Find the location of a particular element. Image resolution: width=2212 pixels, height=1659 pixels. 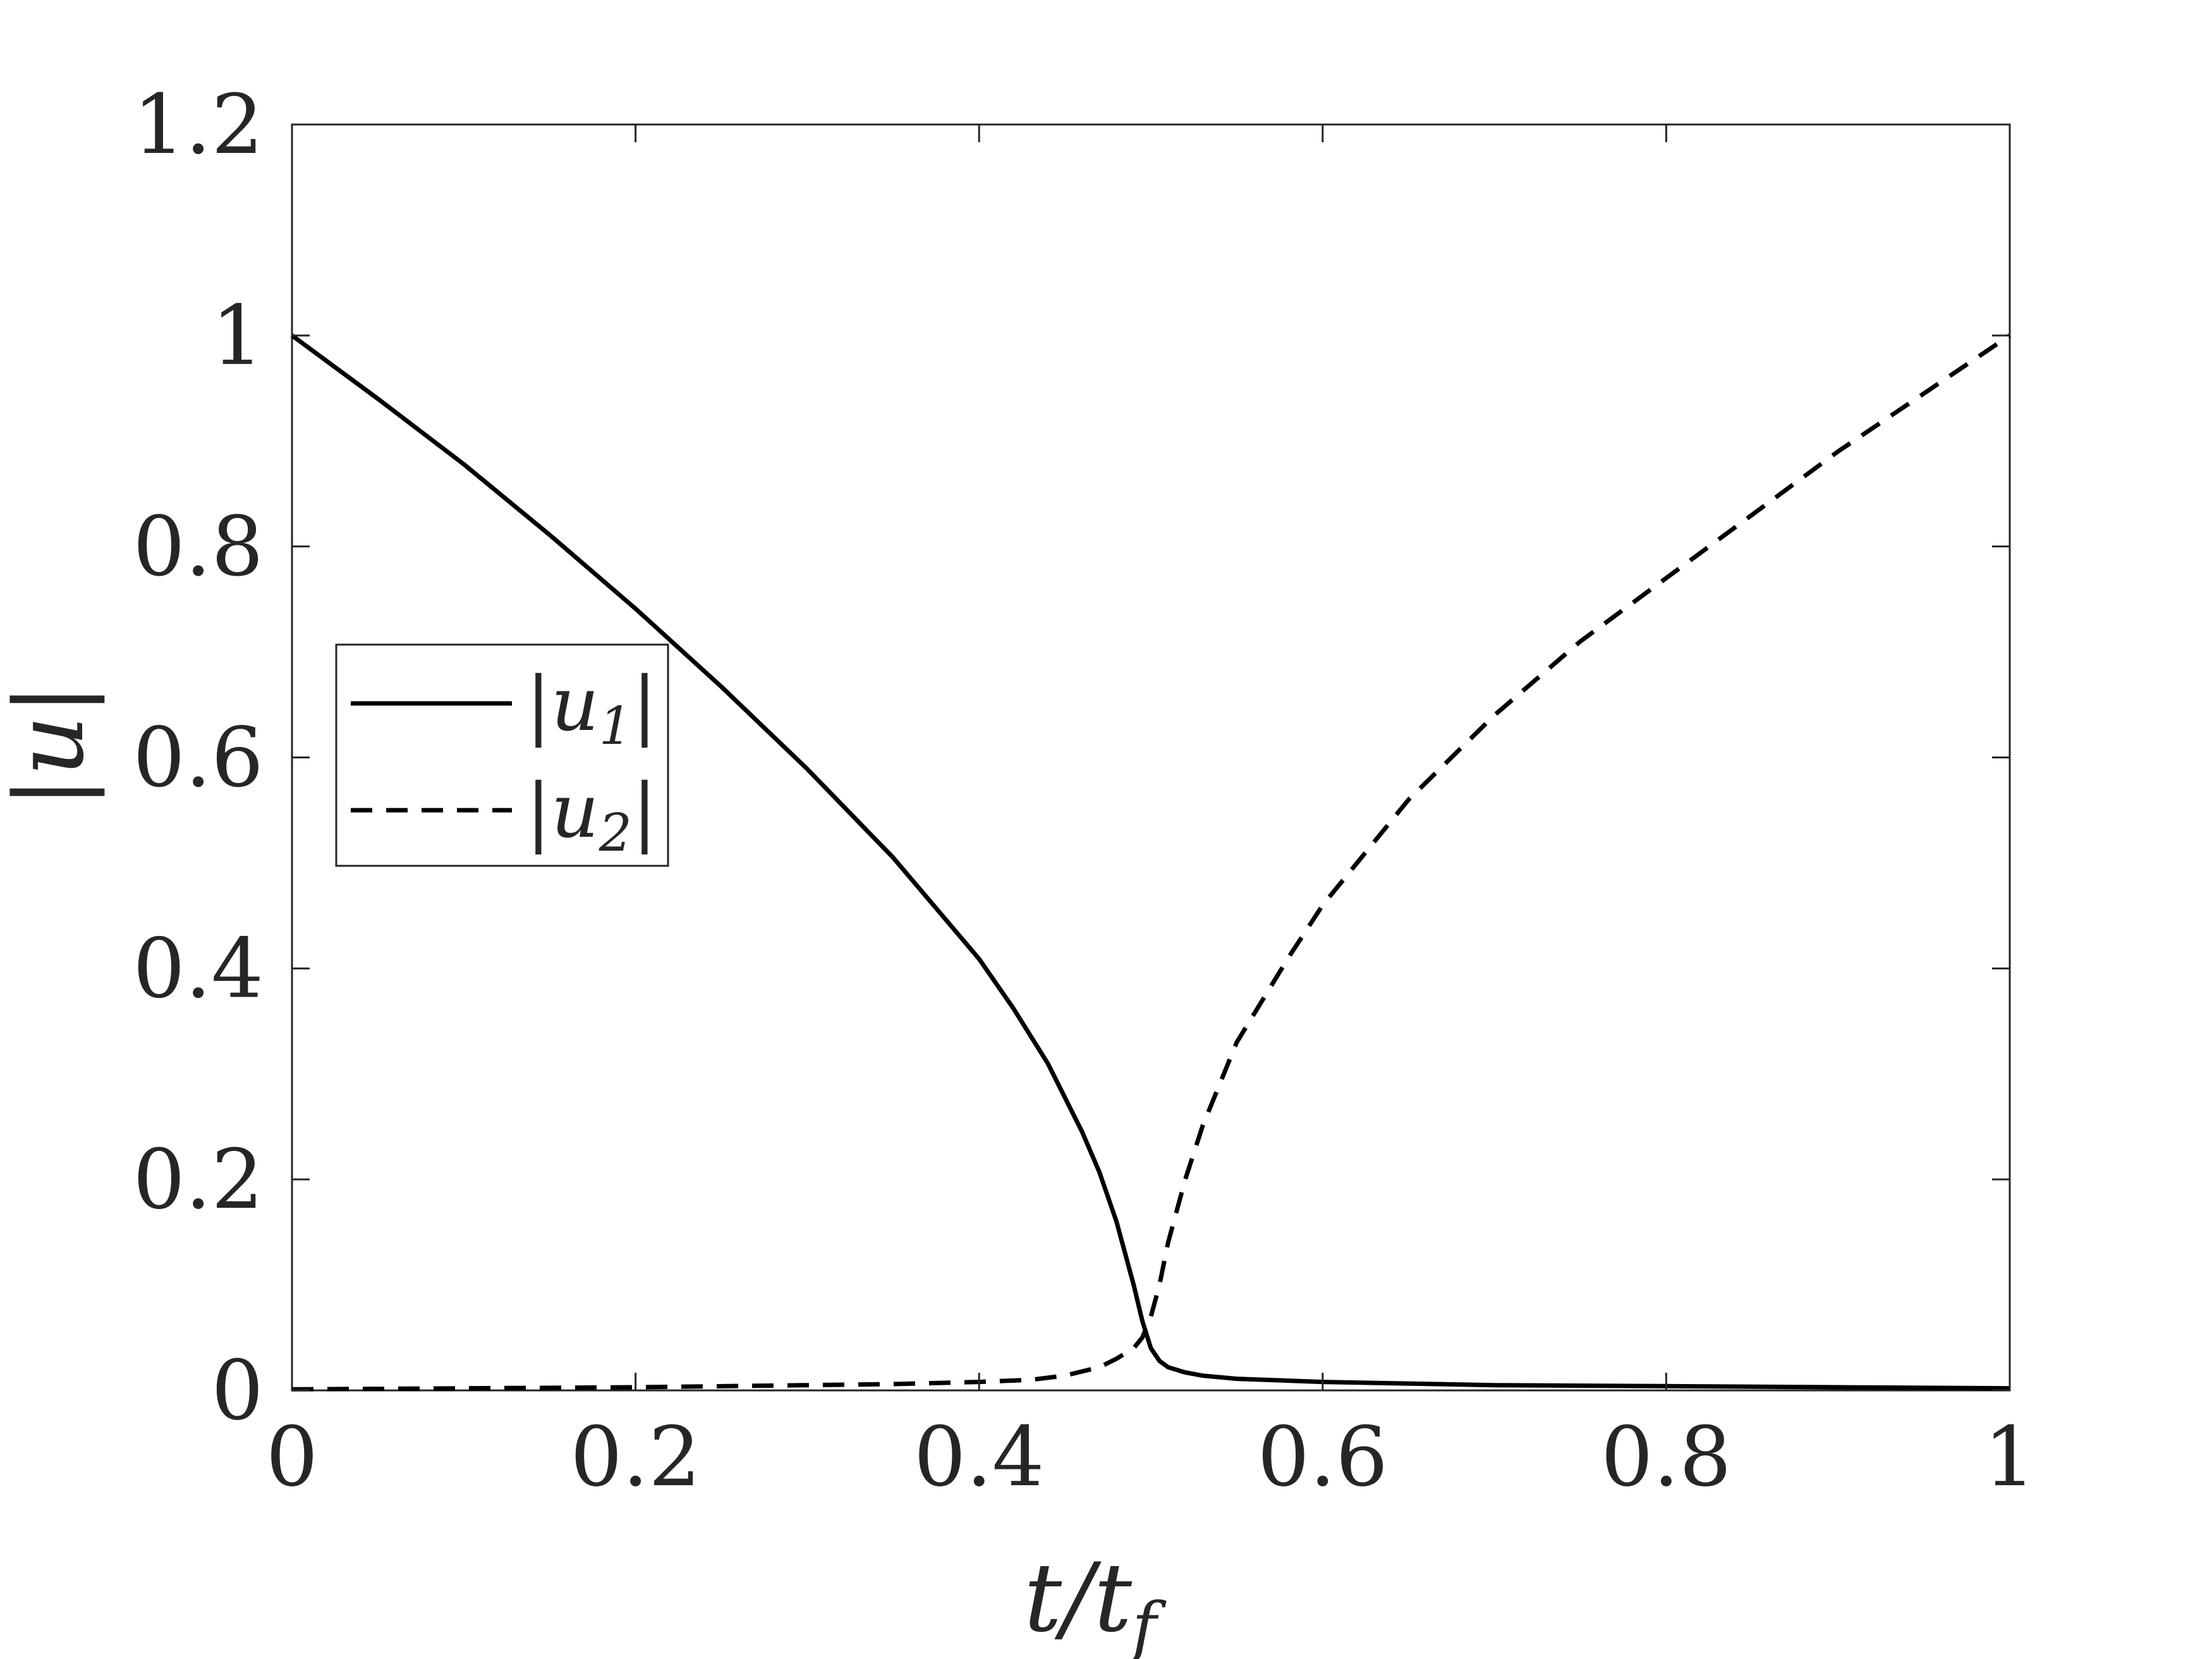

x-tick-label: 0.6 is located at coordinates (1322, 1457).